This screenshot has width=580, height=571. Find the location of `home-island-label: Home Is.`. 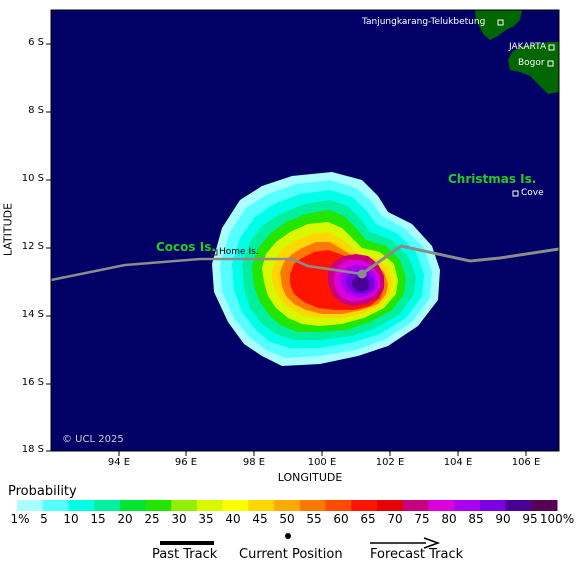

home-island-label: Home Is. is located at coordinates (239, 252).